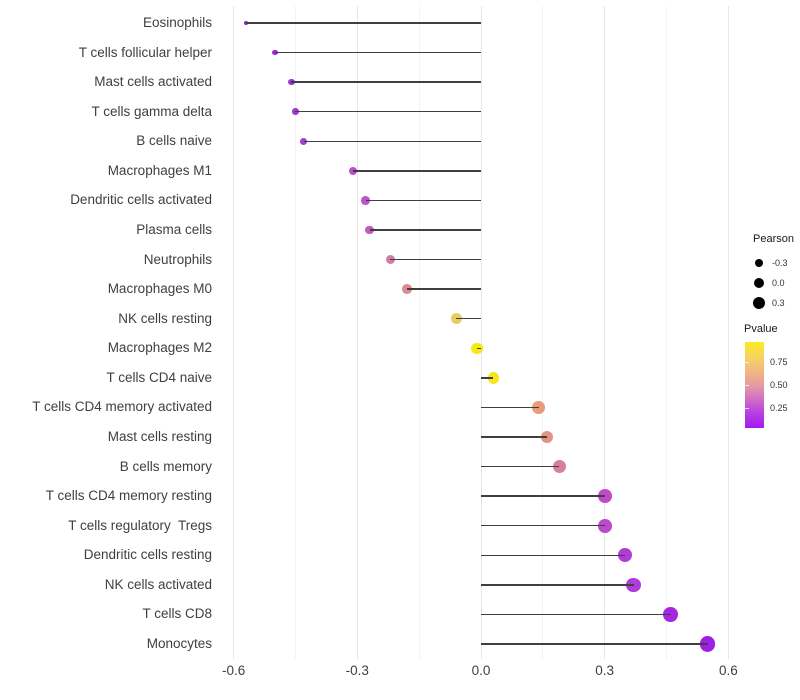 The image size is (800, 700). I want to click on category-label: T cells follicular helper, so click(145, 52).